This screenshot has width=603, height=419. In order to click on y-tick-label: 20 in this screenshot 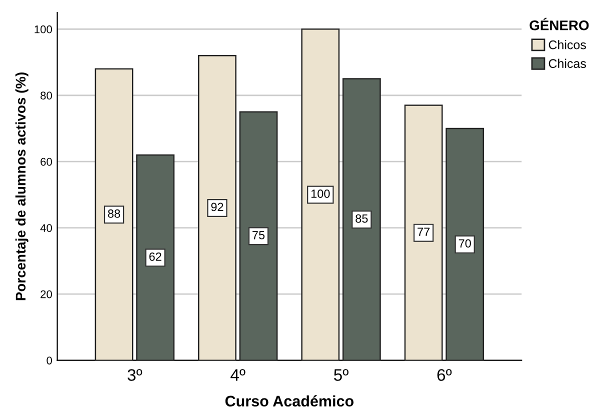, I will do `click(46, 294)`.